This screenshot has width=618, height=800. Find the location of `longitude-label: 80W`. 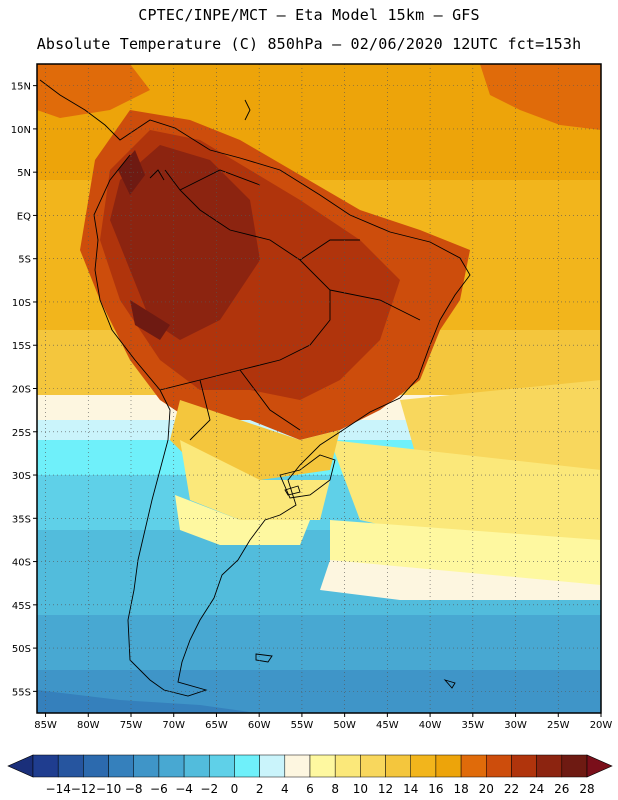

longitude-label: 80W is located at coordinates (88, 725).